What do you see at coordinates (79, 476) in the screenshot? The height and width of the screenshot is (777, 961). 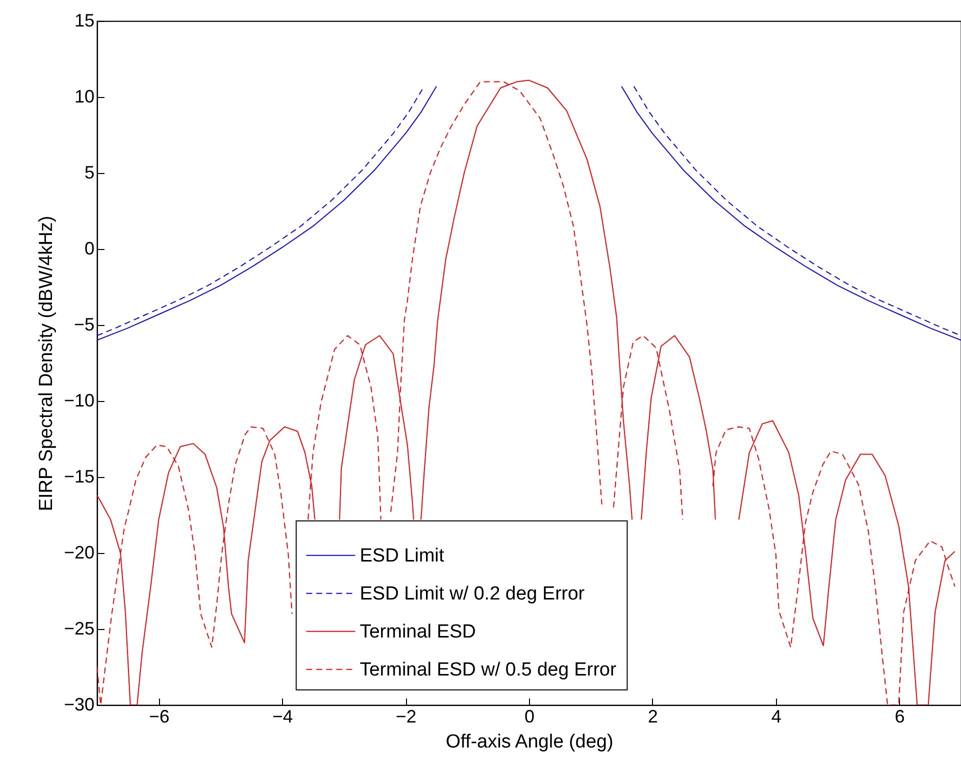 I see `y-tick-label: −15` at bounding box center [79, 476].